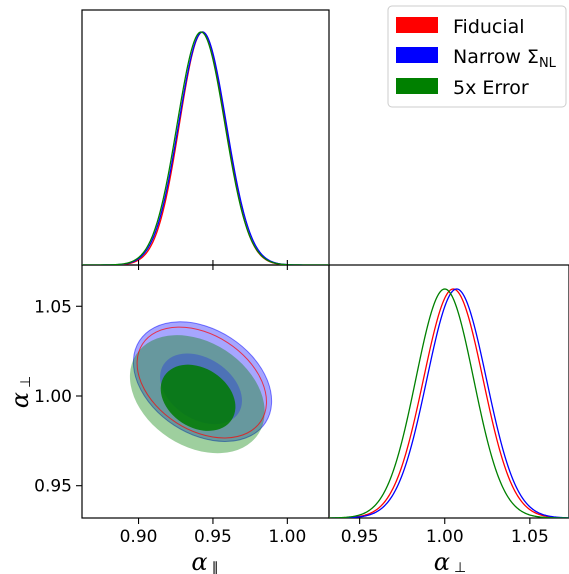 The image size is (569, 574). Describe the element at coordinates (445, 537) in the screenshot. I see `x-tick-label-alpha-perp-1: 1.00` at that location.